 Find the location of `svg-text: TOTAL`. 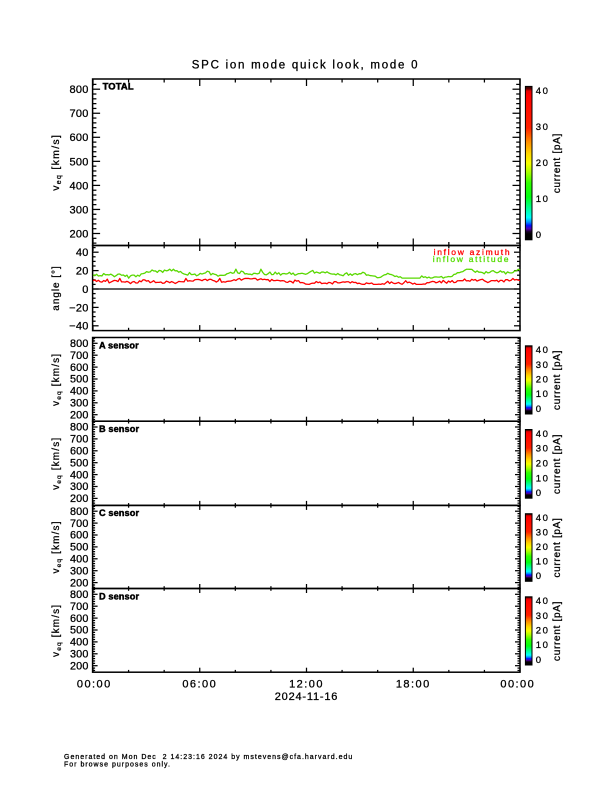

svg-text: TOTAL is located at coordinates (118, 86).